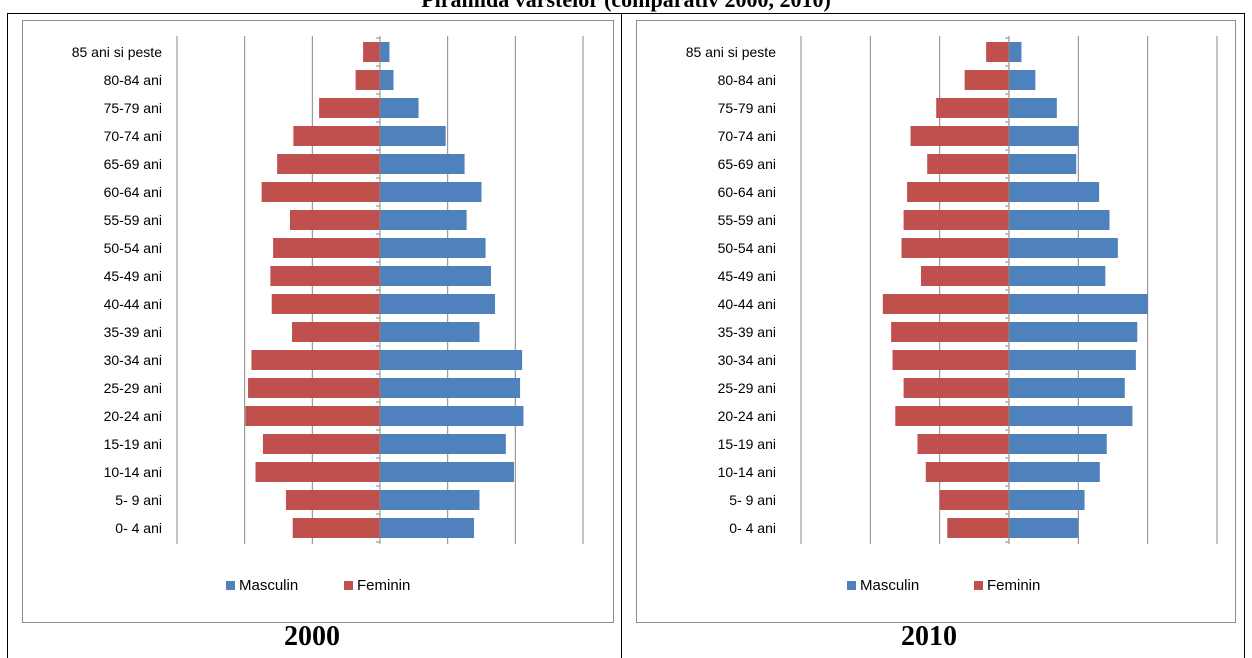 This screenshot has height=658, width=1252. I want to click on tick-label: 65-69 ani, so click(133, 164).